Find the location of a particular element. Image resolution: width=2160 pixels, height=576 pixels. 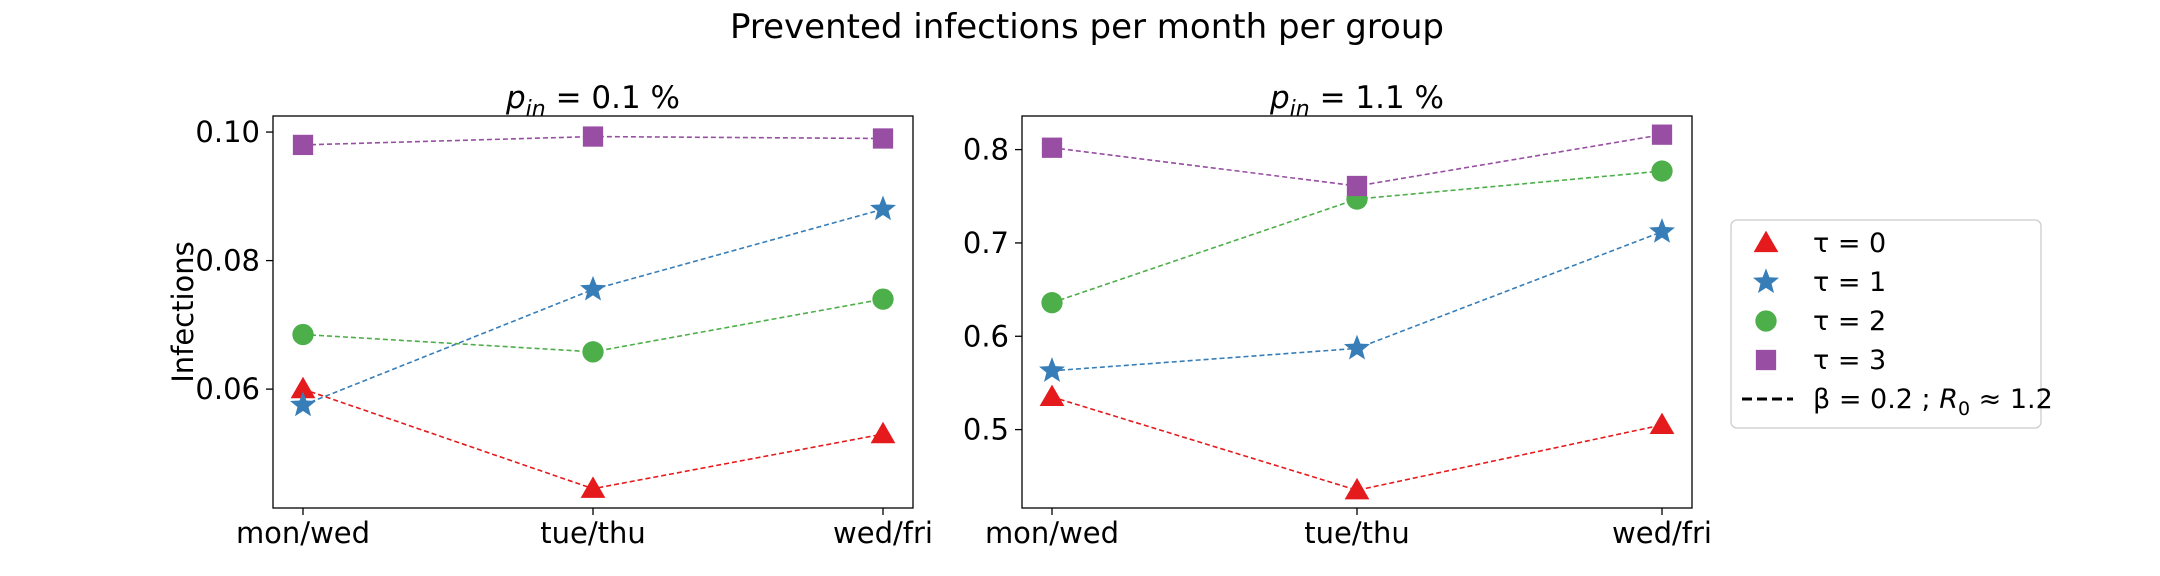

figure-title: Prevented infections per month per group is located at coordinates (1087, 27).